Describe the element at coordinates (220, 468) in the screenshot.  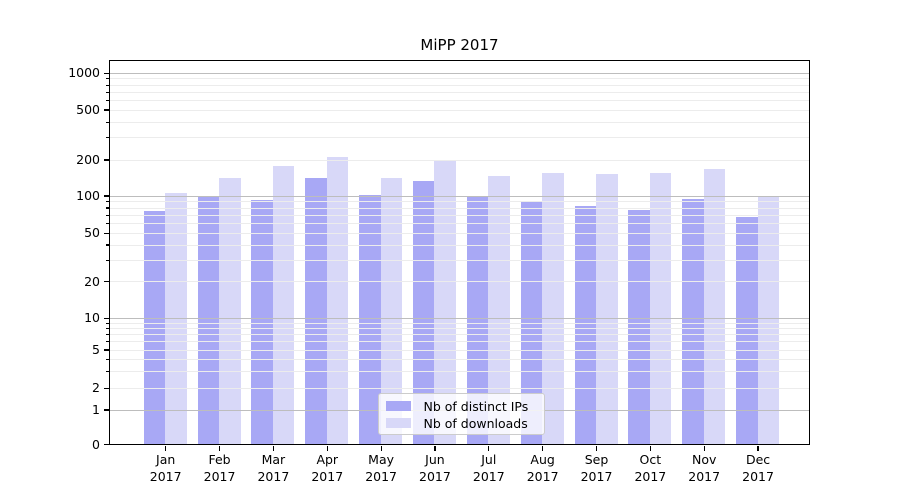
I see `x-tick-label: Feb 2017` at that location.